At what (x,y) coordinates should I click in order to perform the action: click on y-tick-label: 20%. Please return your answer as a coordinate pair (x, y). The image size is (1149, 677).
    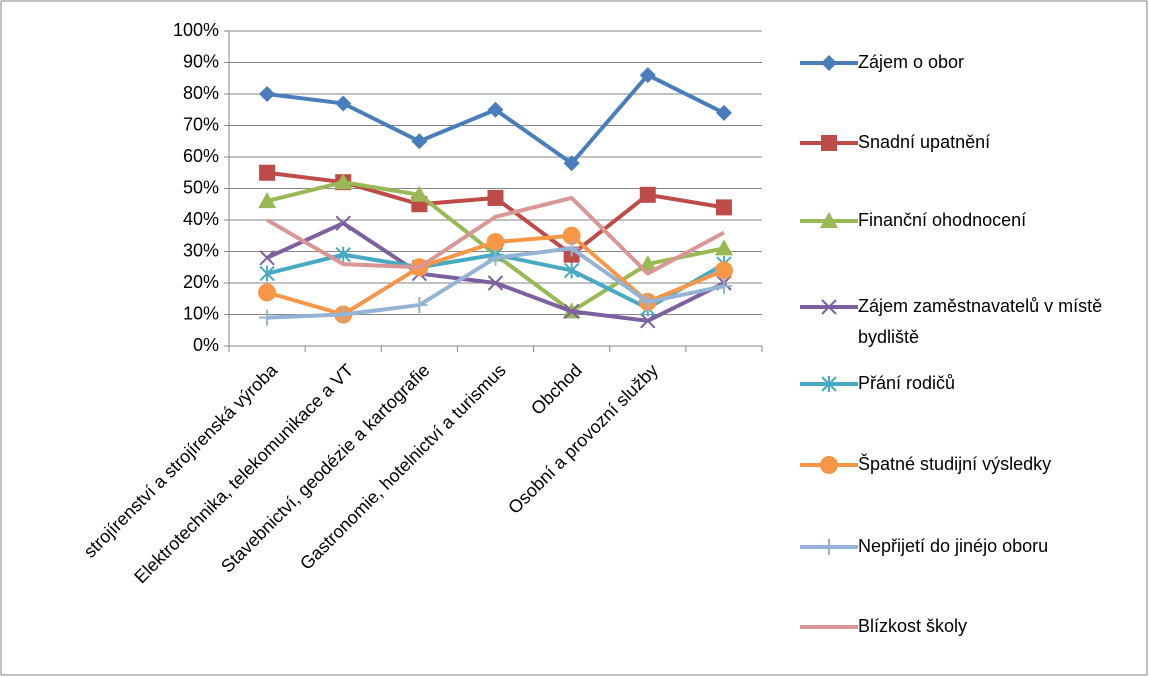
    Looking at the image, I should click on (201, 282).